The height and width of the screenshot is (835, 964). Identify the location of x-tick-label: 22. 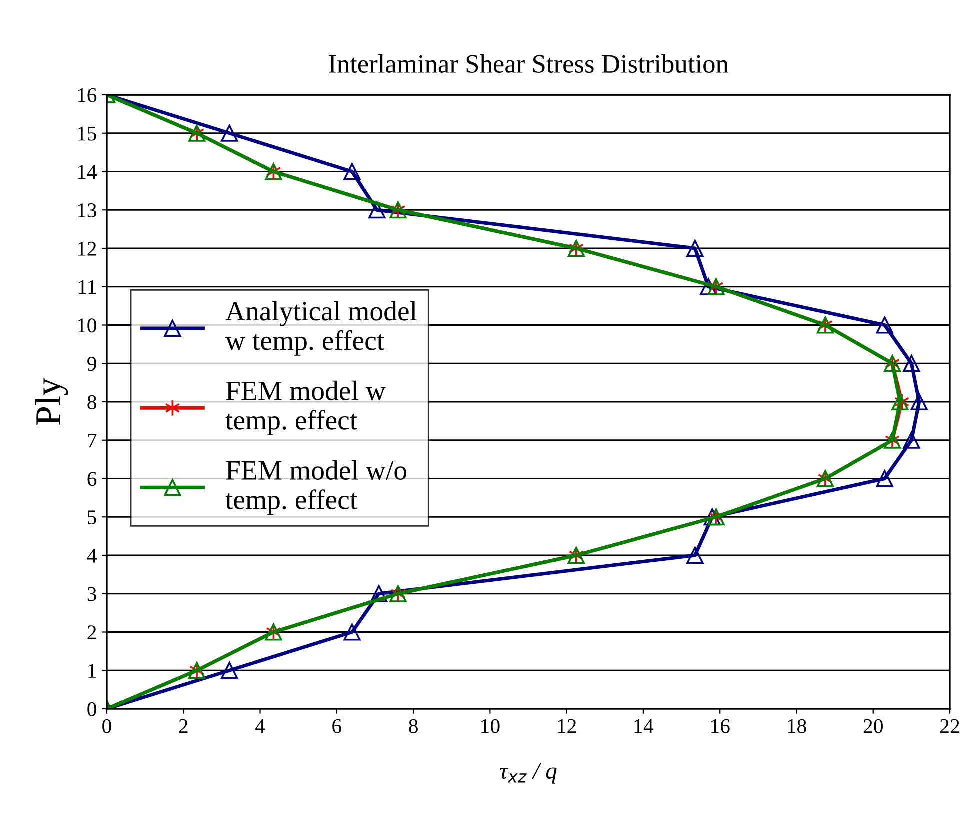
(950, 726).